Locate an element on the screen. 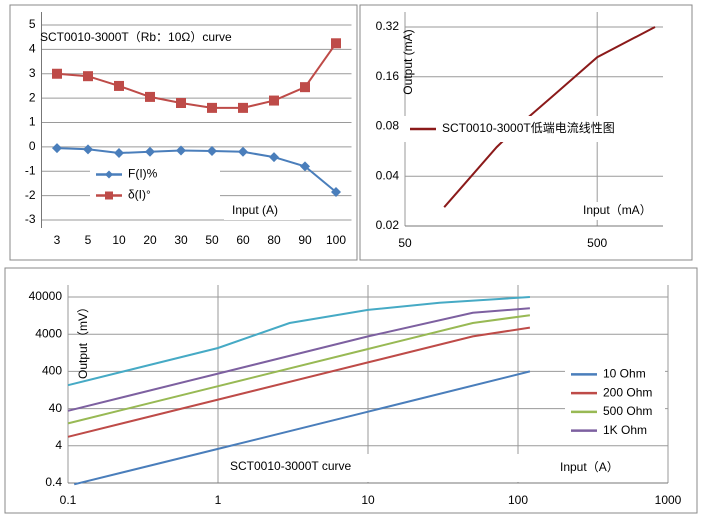 The image size is (709, 518). legend-label: 500 Ohm is located at coordinates (627, 411).